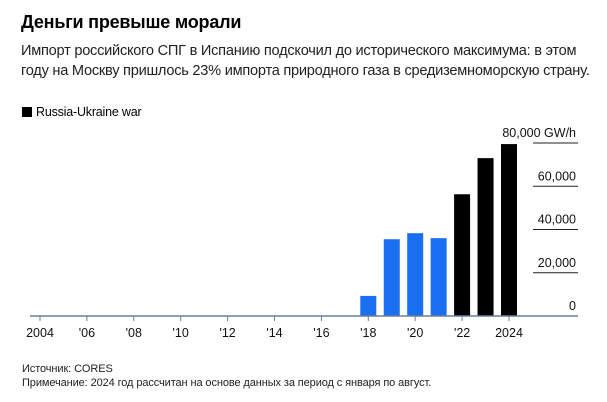 This screenshot has width=607, height=402. I want to click on bar-2019, so click(391, 277).